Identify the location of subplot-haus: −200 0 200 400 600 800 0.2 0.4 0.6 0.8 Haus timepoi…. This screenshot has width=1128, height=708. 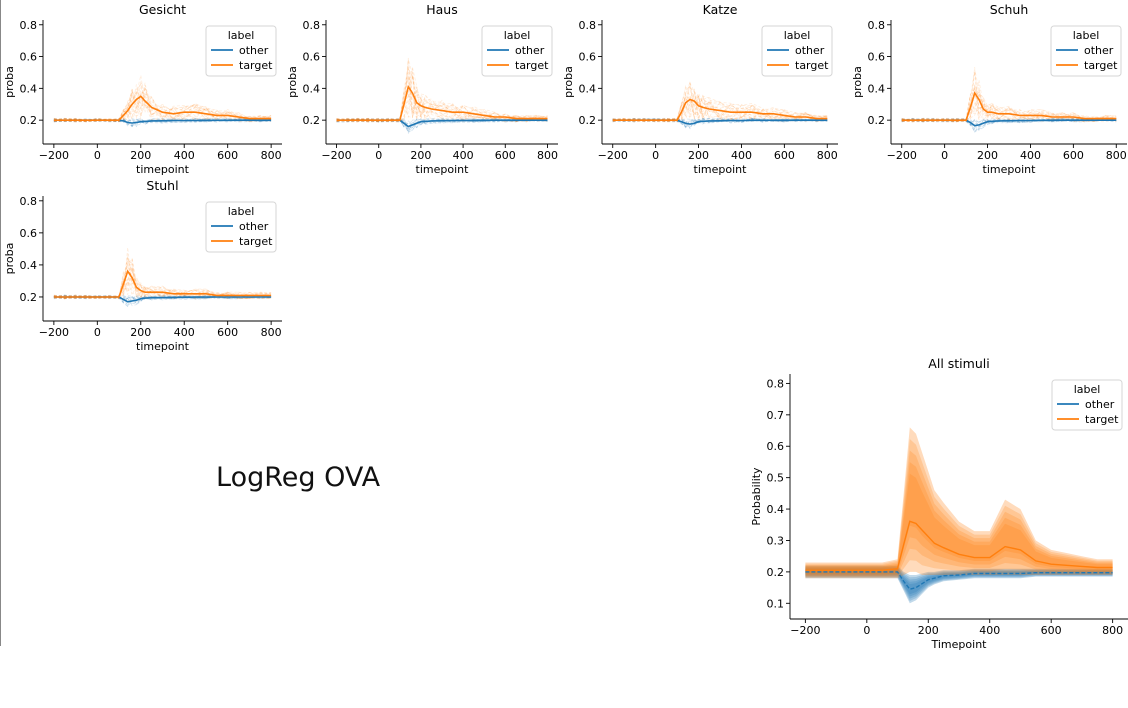
(422, 89).